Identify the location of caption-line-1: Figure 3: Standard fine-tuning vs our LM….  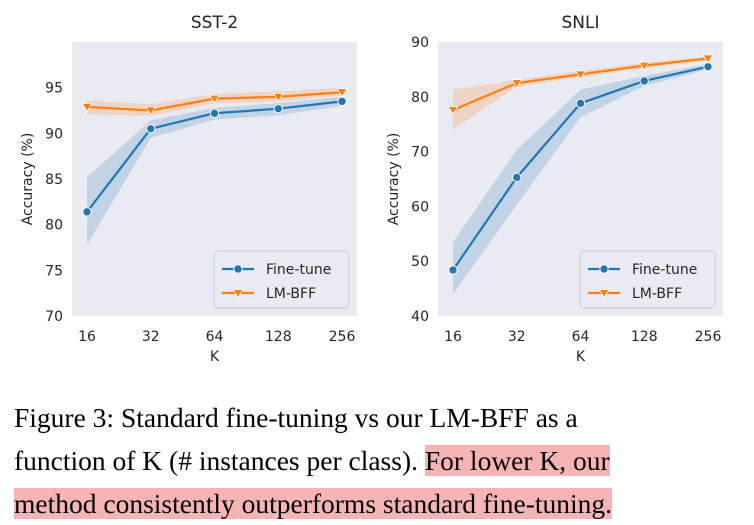
(296, 417).